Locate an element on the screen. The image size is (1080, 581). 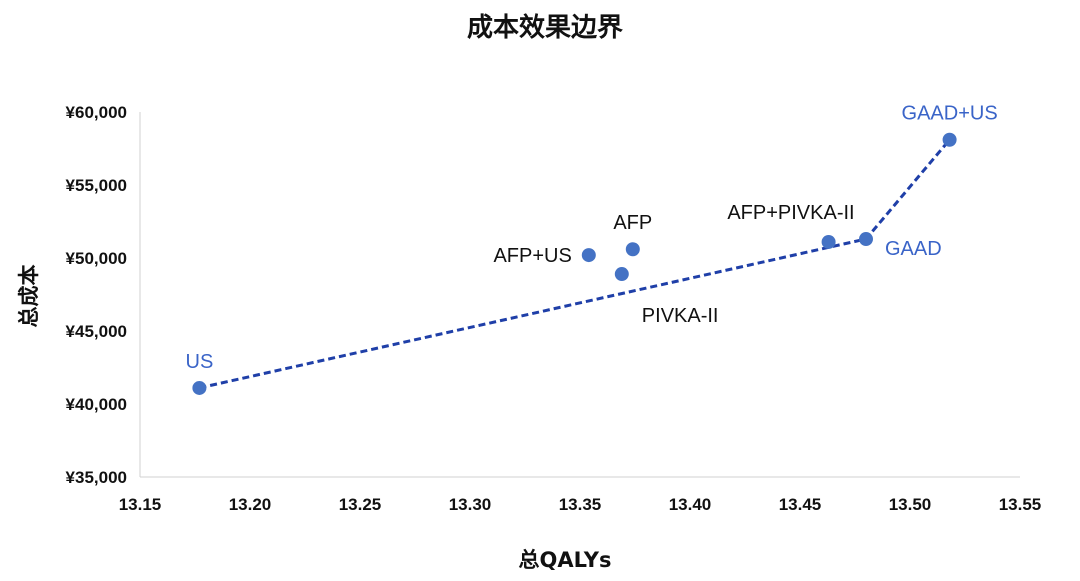
x-tick-label: 13.15 is located at coordinates (140, 504).